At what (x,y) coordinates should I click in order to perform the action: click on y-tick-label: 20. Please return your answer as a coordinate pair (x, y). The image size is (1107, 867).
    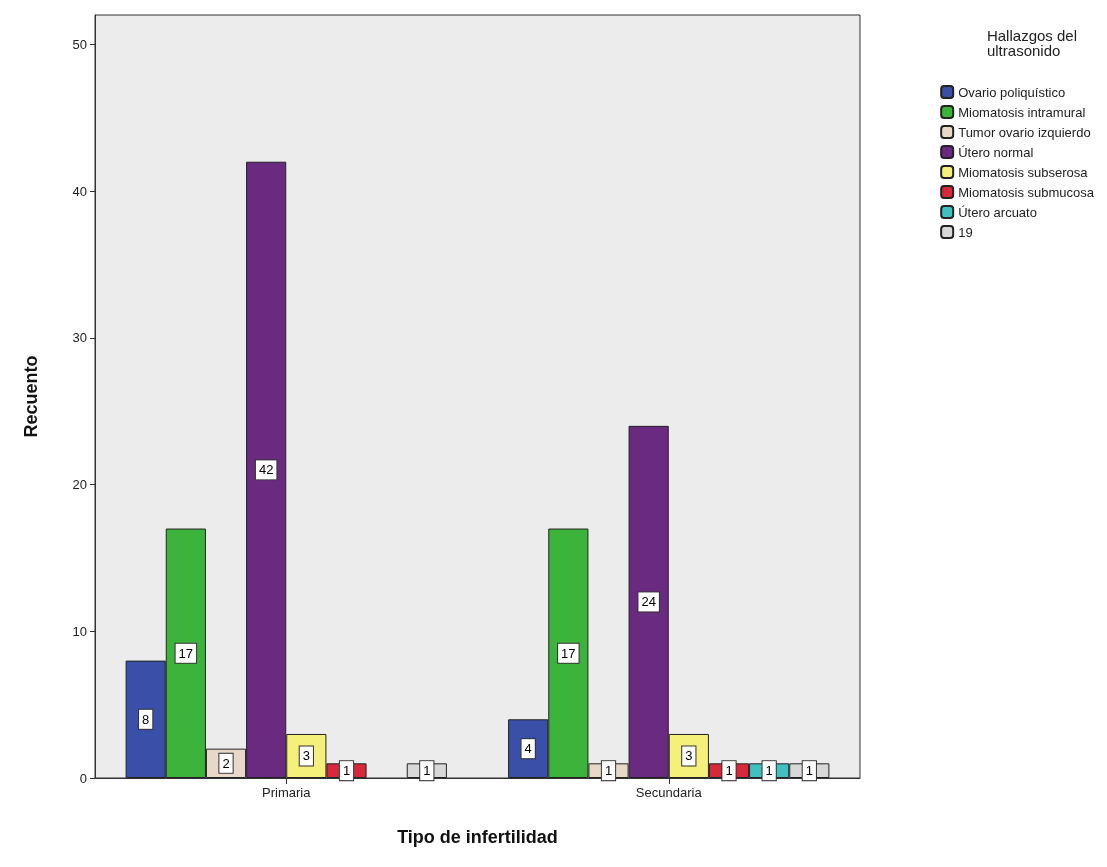
    Looking at the image, I should click on (79, 485).